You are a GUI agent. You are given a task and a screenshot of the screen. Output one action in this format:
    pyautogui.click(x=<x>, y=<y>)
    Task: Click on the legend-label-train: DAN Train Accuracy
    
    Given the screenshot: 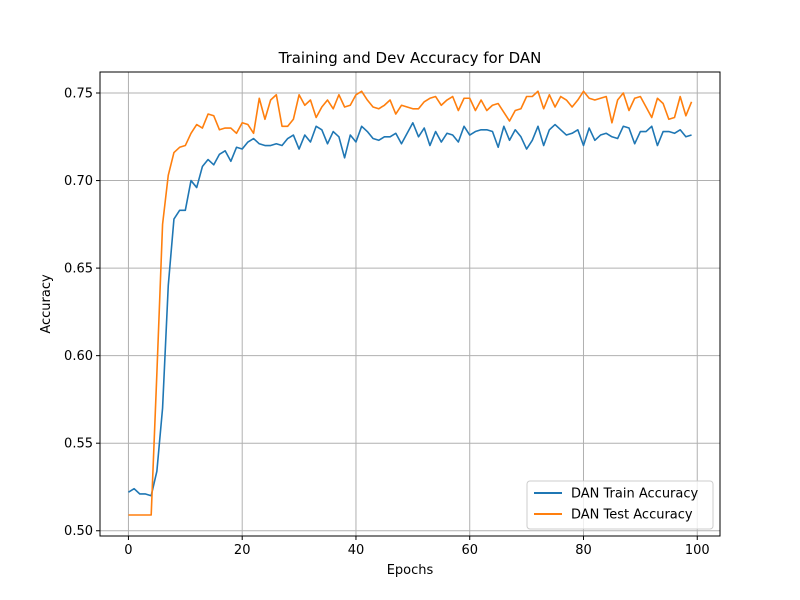 What is the action you would take?
    pyautogui.click(x=635, y=494)
    